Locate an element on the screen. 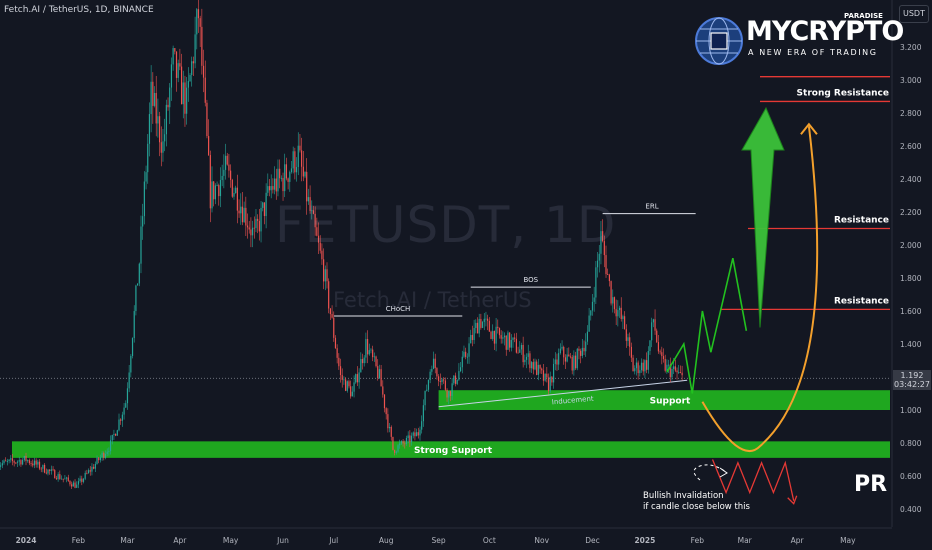  price-tick-label: 2.400 is located at coordinates (911, 179).